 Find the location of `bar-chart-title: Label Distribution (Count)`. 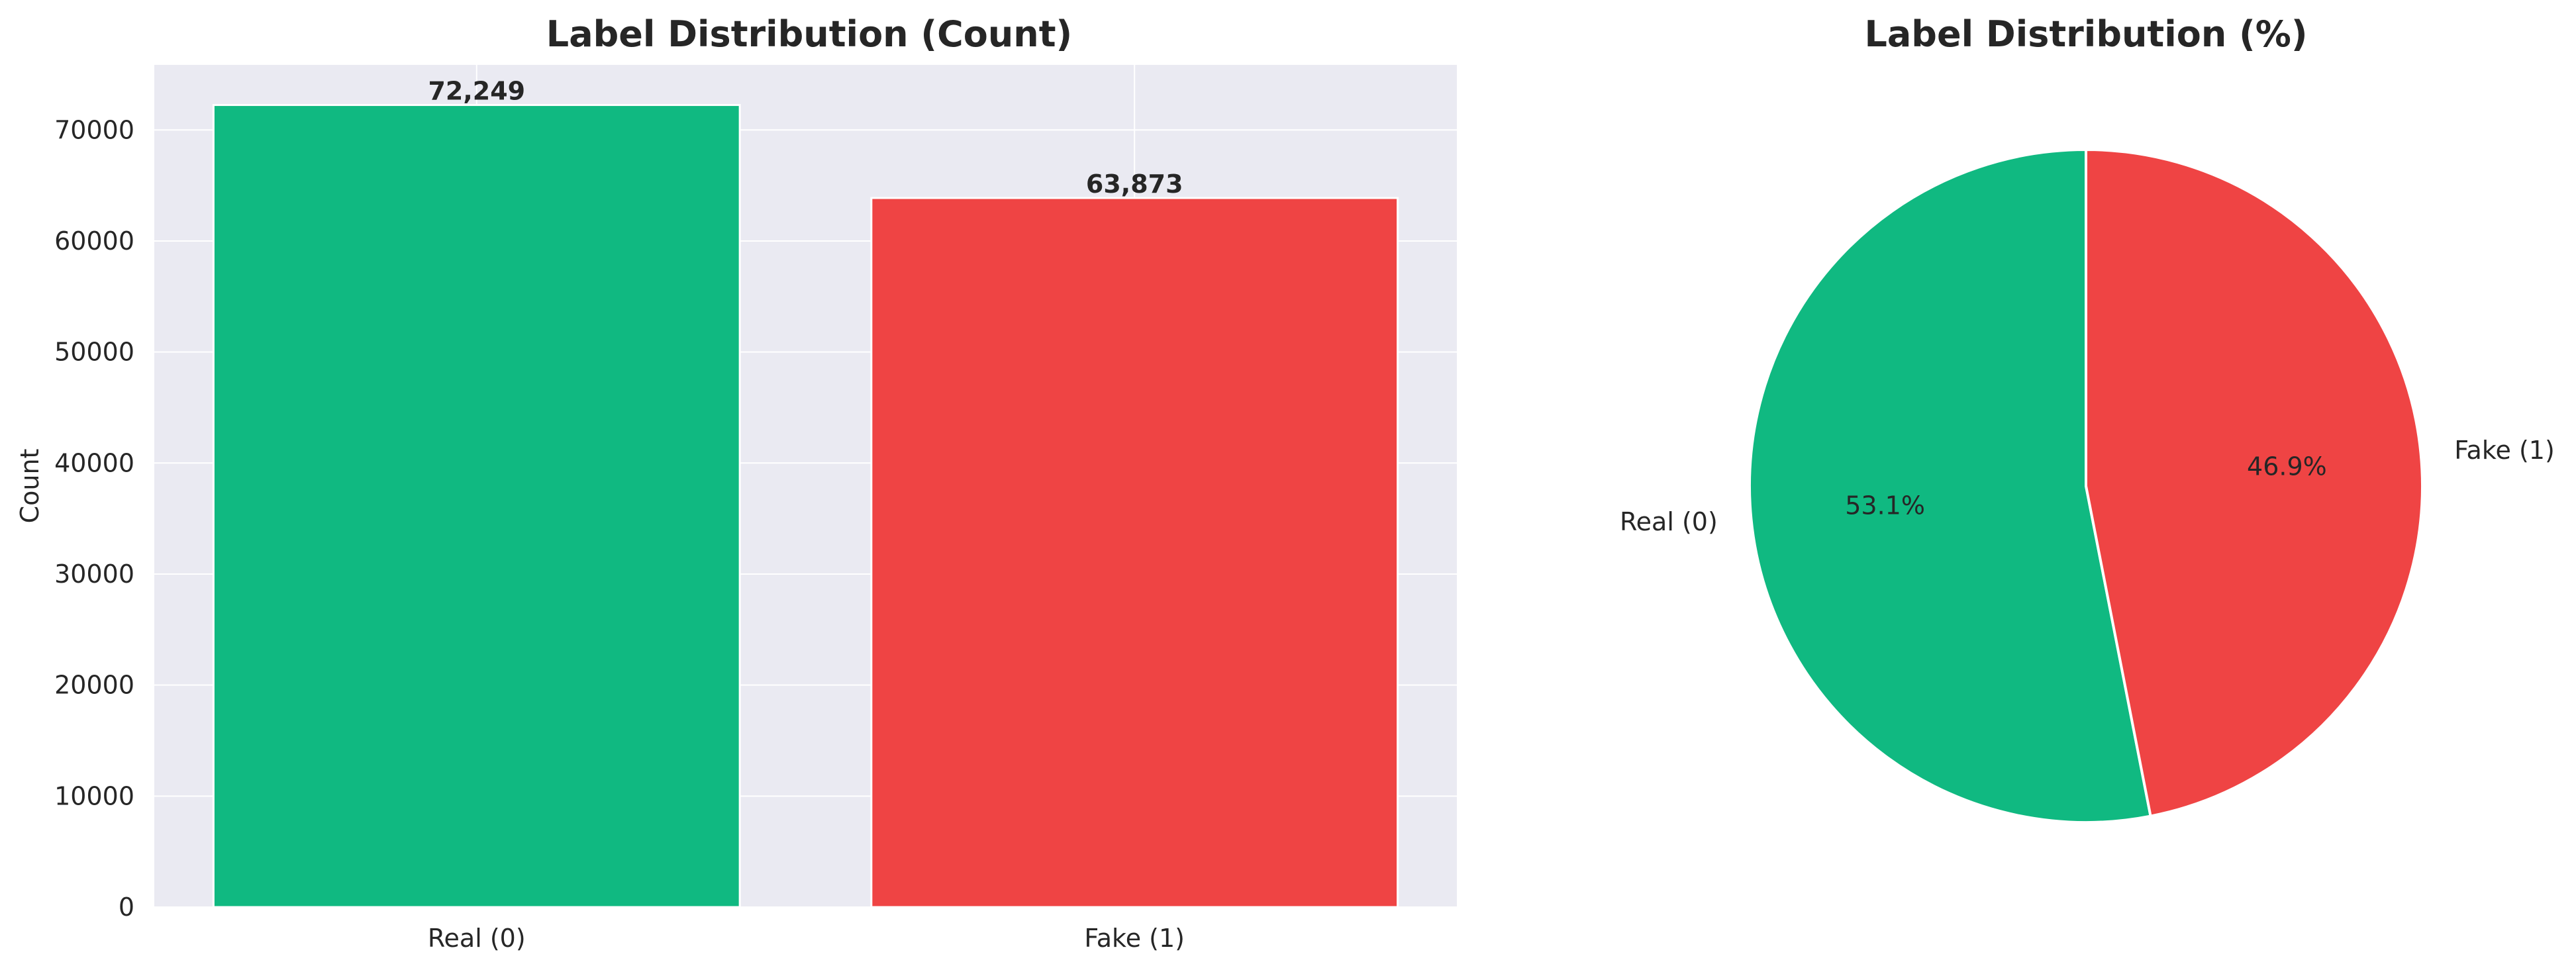

bar-chart-title: Label Distribution (Count) is located at coordinates (809, 34).